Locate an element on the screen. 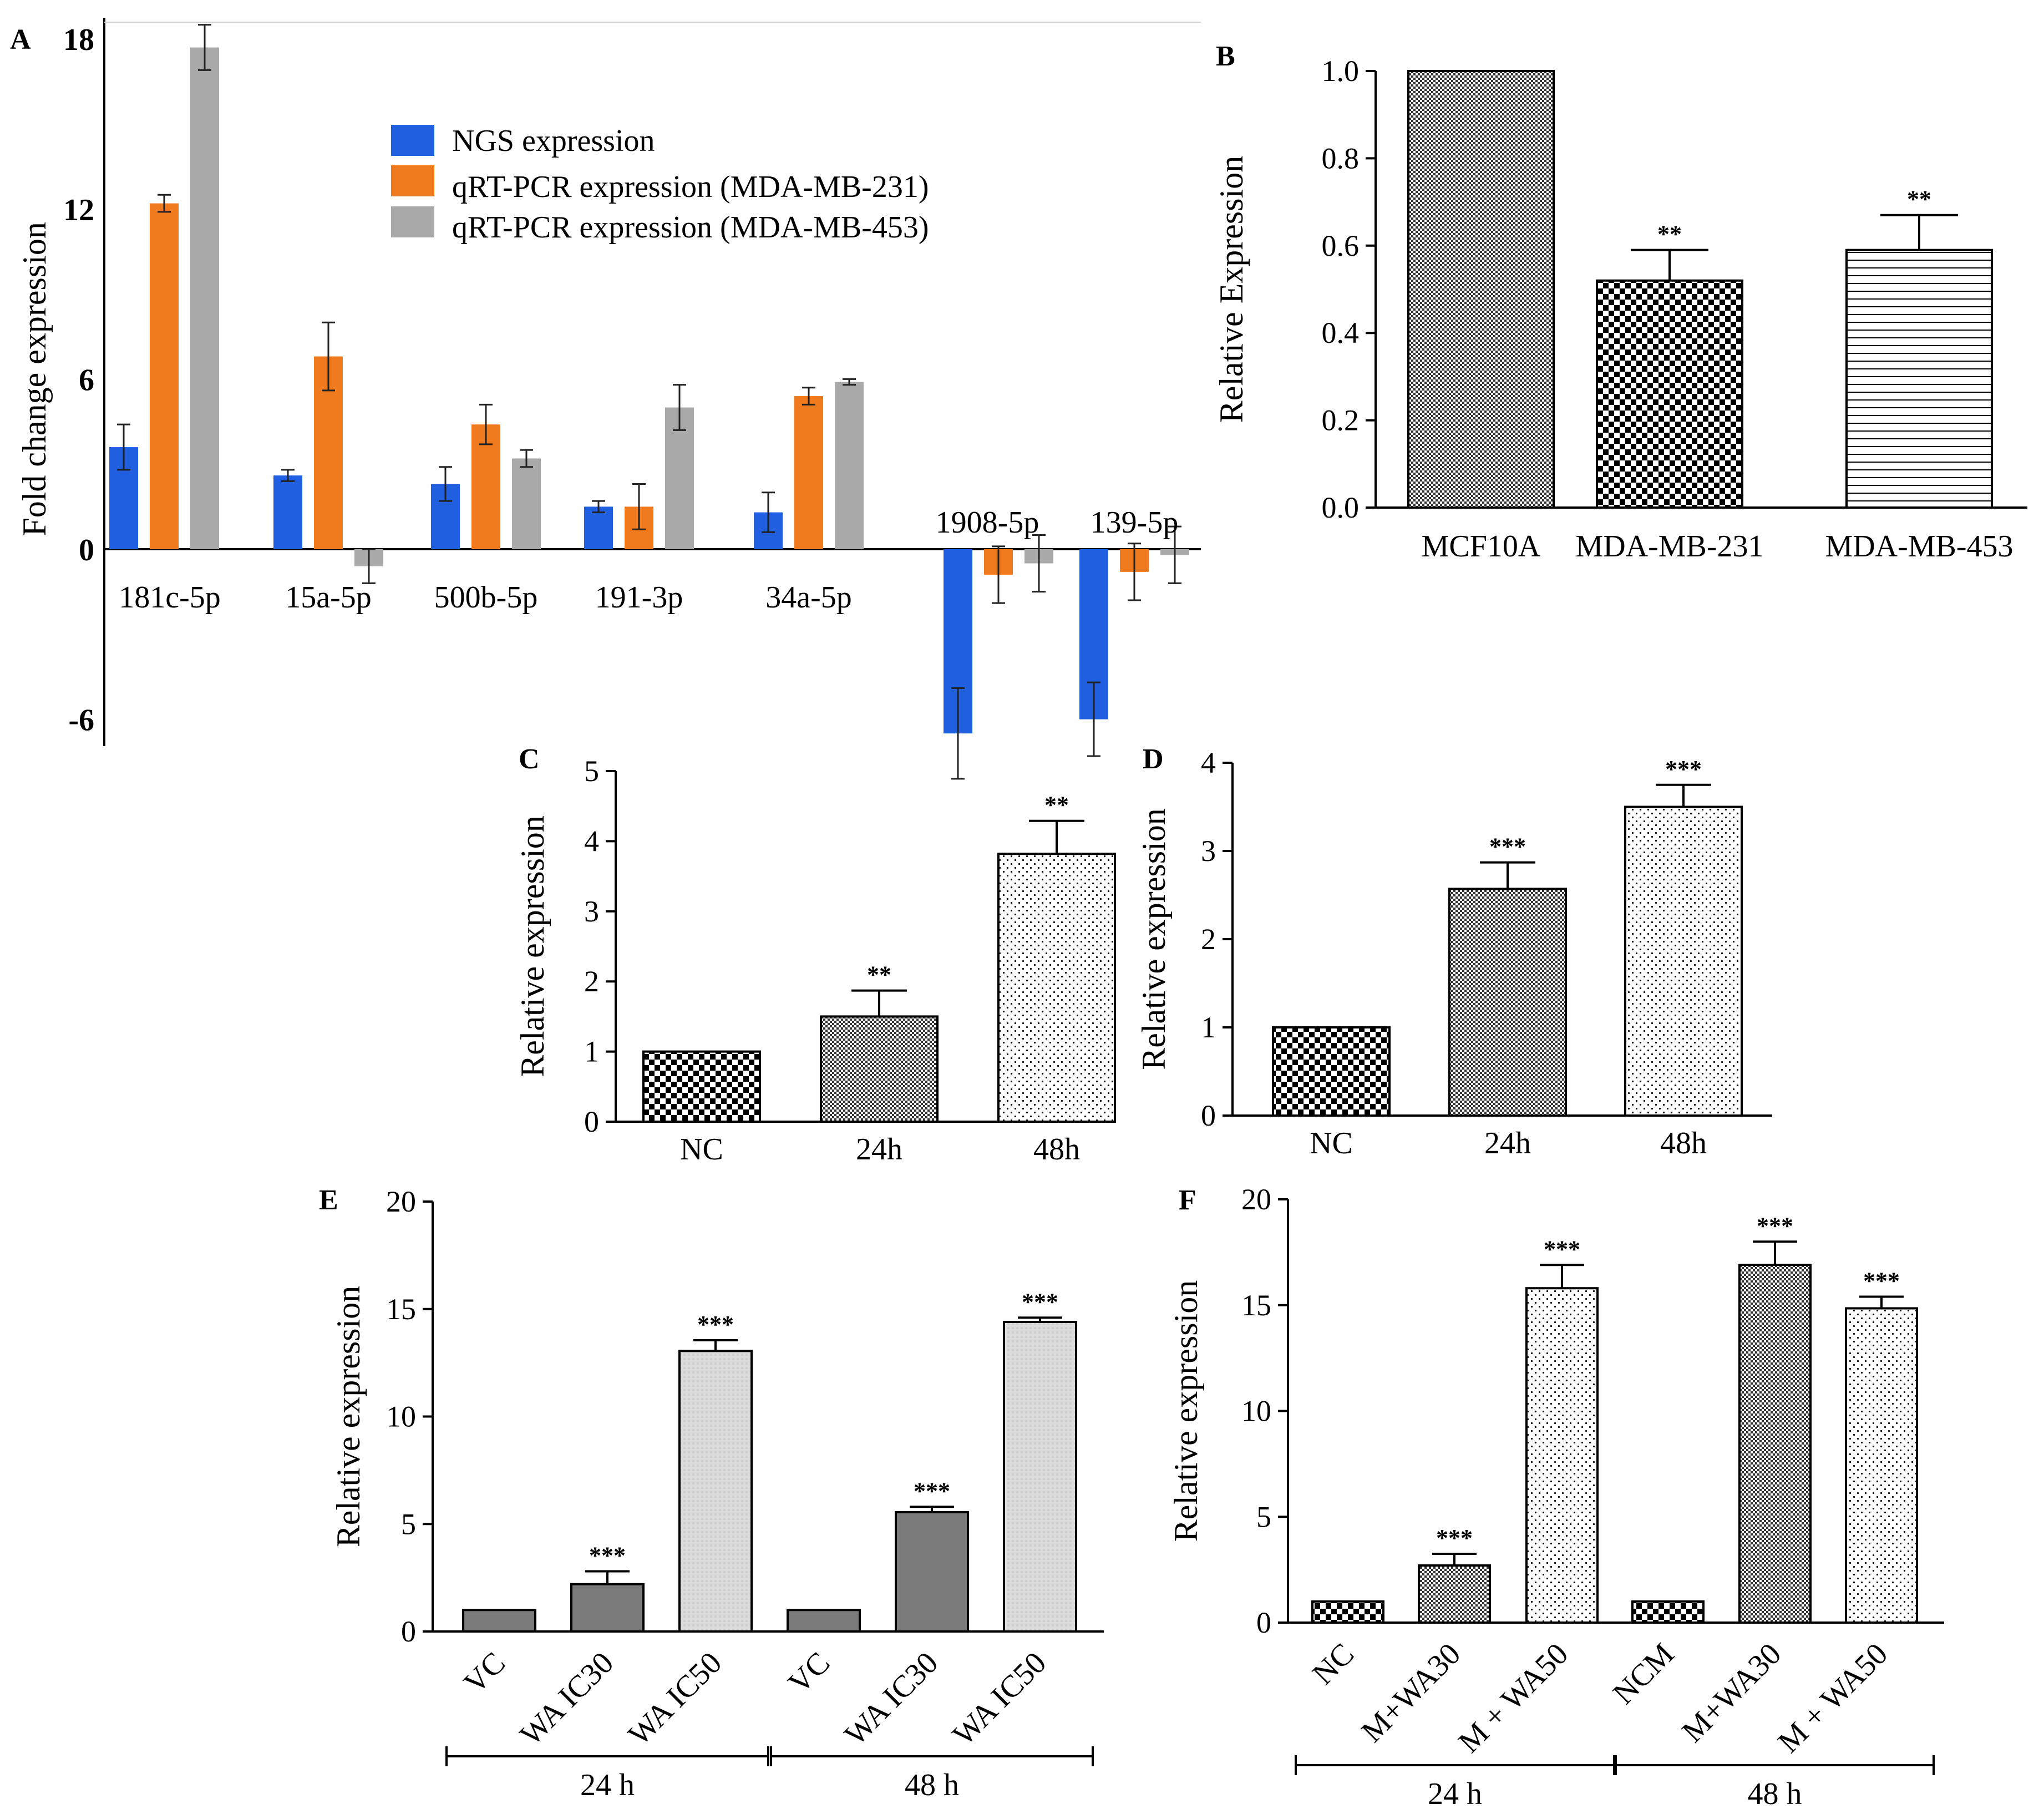 Image resolution: width=2044 pixels, height=1809 pixels. y-tick-label-f: 15 is located at coordinates (1256, 1306).